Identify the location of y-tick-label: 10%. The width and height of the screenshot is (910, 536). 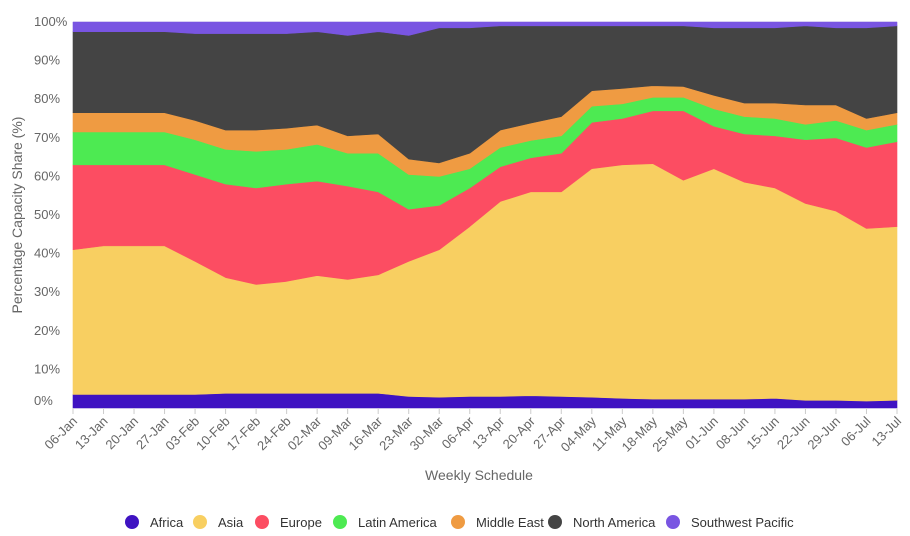
(47, 368).